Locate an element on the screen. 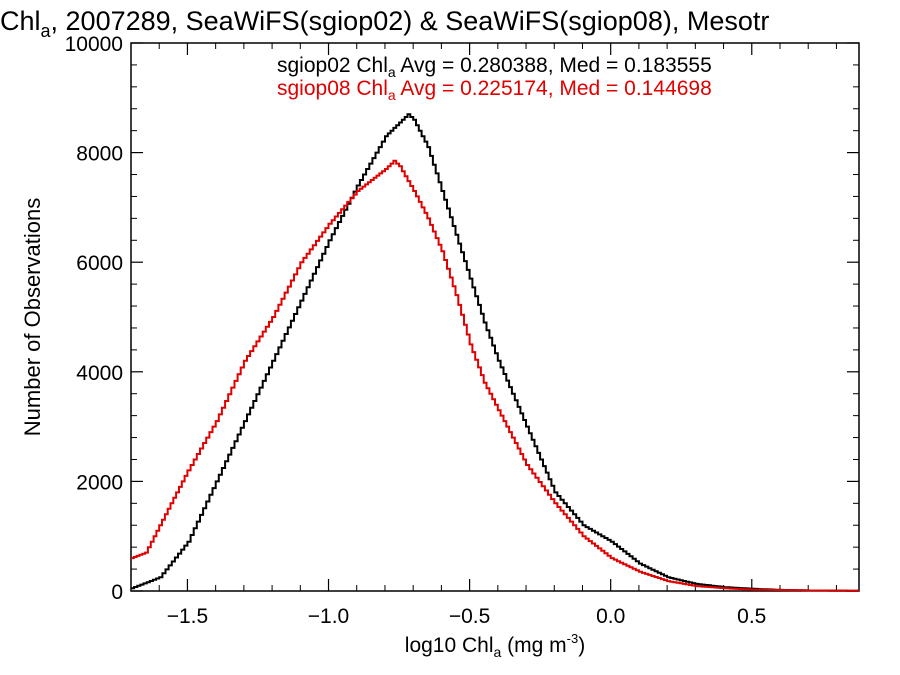 Image resolution: width=900 pixels, height=675 pixels. y-tick-label: 0 is located at coordinates (117, 592).